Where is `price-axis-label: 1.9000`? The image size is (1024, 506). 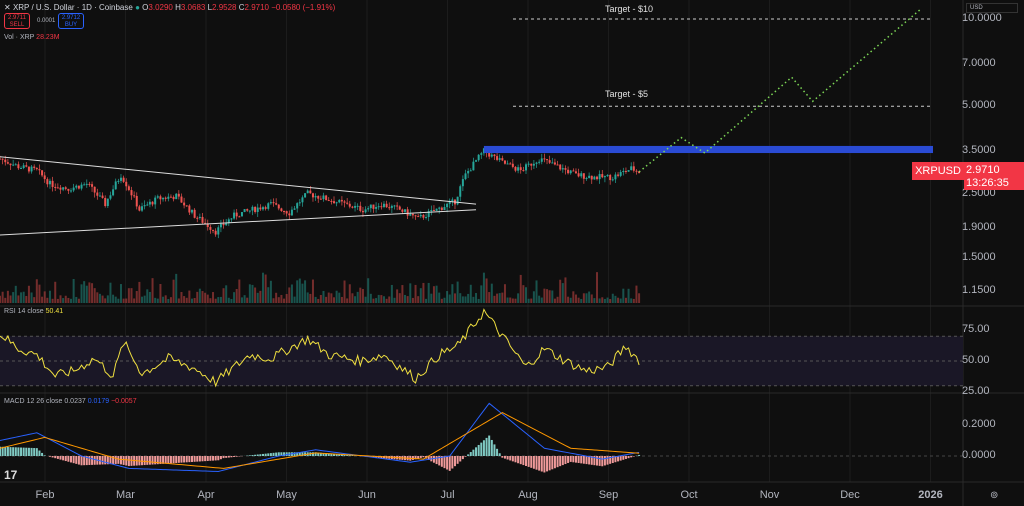 price-axis-label: 1.9000 is located at coordinates (979, 227).